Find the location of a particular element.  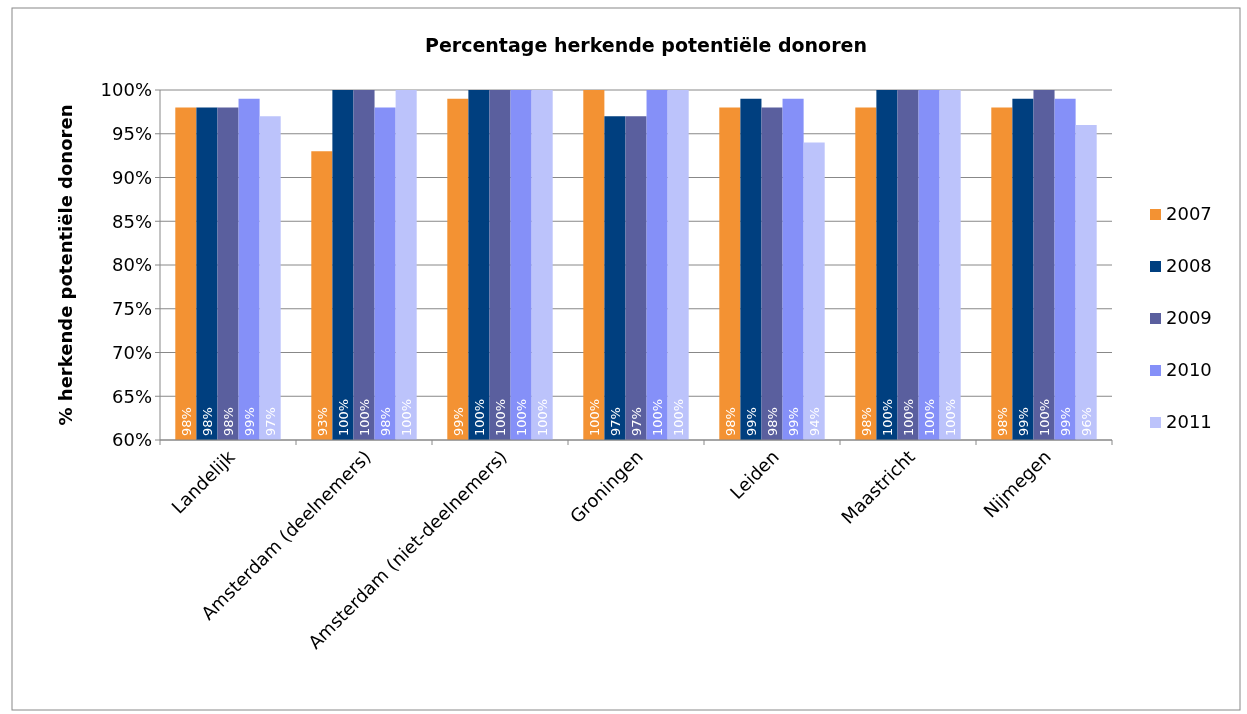

y-tick-label: 75% is located at coordinates (131, 309).